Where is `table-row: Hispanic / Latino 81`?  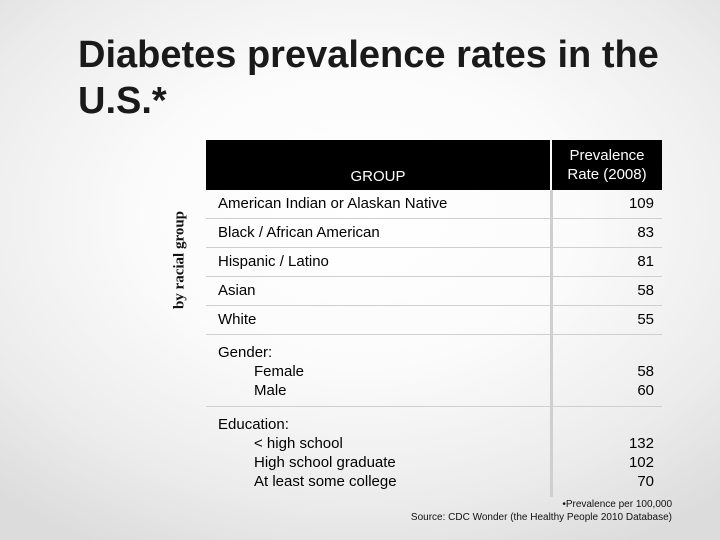 table-row: Hispanic / Latino 81 is located at coordinates (434, 262).